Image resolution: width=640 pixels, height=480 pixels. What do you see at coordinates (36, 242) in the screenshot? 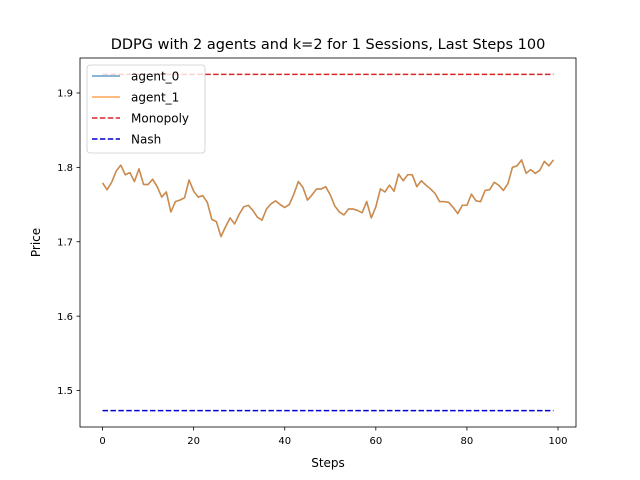
I see `y-axis-label: Price` at bounding box center [36, 242].